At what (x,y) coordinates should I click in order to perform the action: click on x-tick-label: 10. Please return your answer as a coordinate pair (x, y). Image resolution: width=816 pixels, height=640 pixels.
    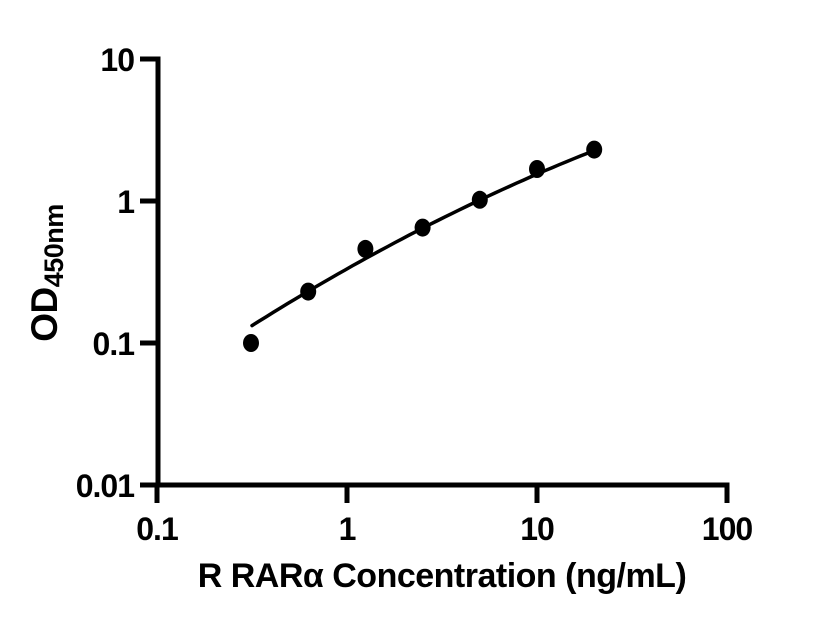
    Looking at the image, I should click on (537, 529).